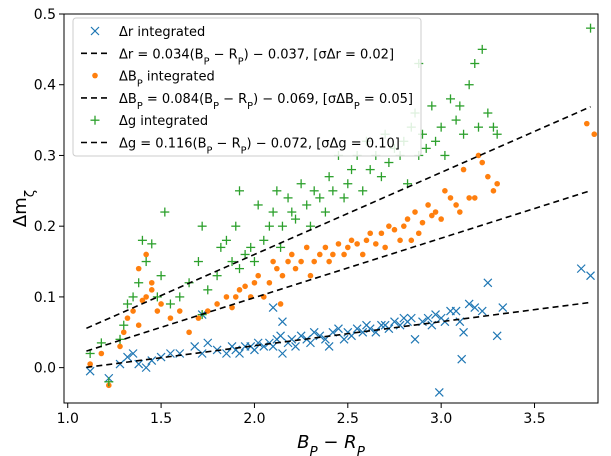 The image size is (611, 456). What do you see at coordinates (45, 298) in the screenshot?
I see `y-tick-label: 0.1` at bounding box center [45, 298].